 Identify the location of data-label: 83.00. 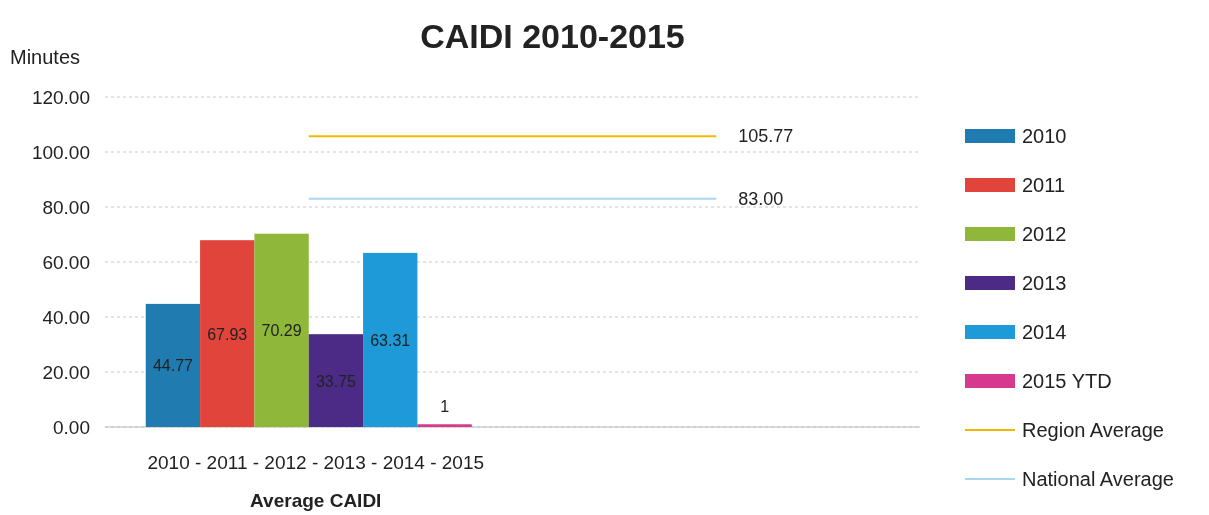
(761, 198).